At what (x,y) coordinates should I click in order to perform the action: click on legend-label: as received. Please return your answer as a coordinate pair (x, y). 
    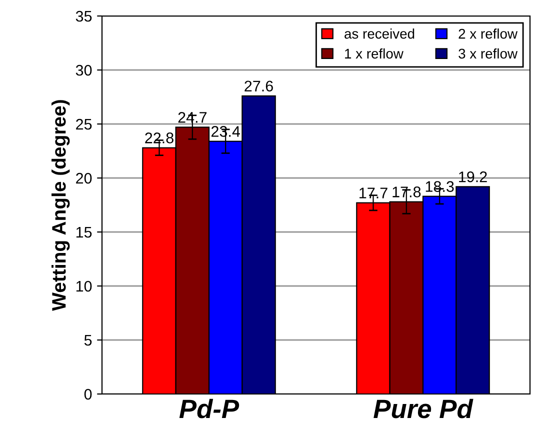
    Looking at the image, I should click on (379, 33).